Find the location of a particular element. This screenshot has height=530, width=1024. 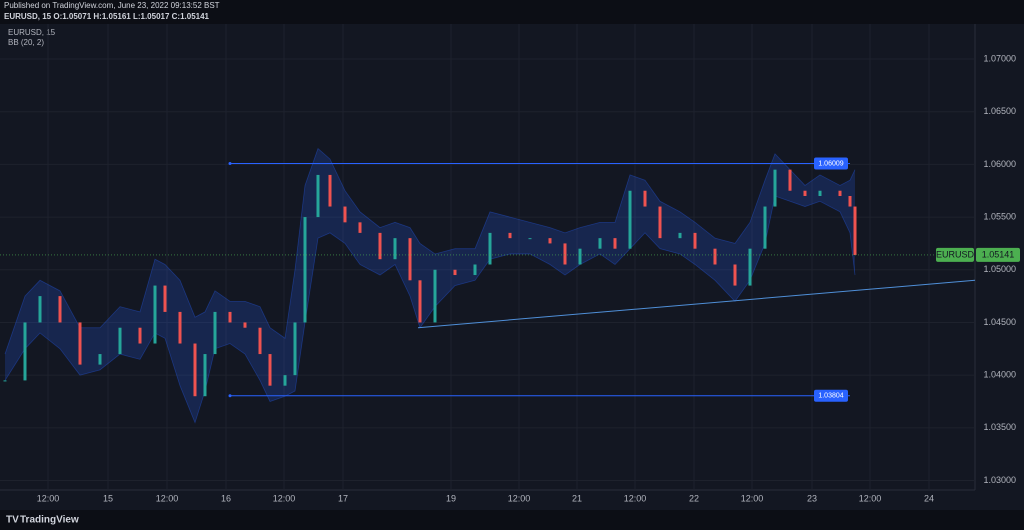

level-label: 1.06009 is located at coordinates (830, 163).